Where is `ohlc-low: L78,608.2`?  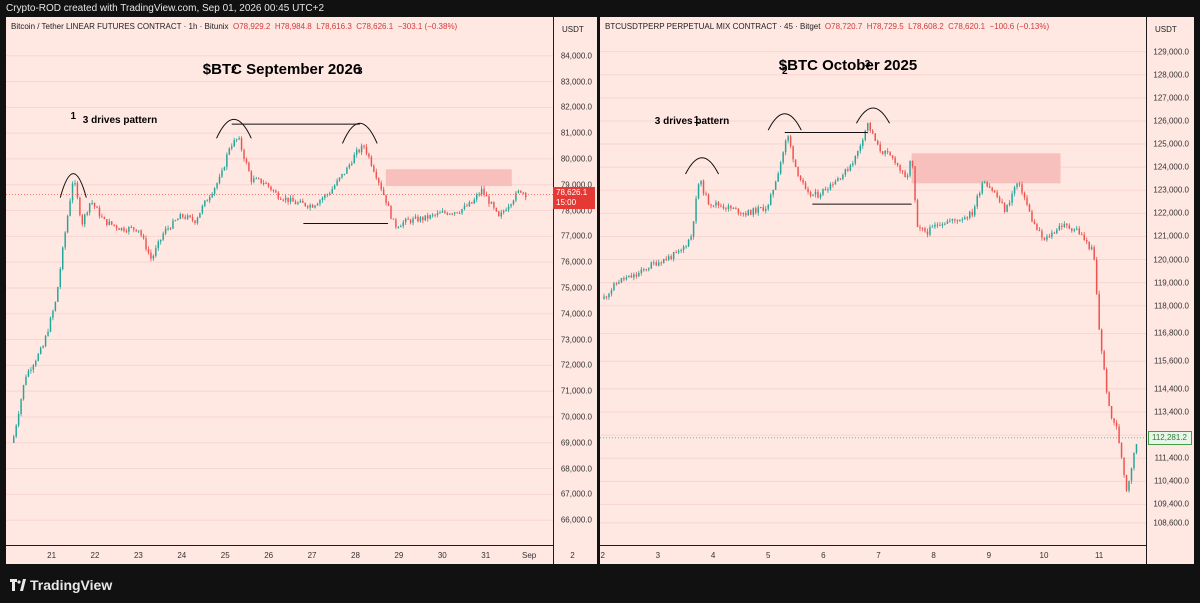 ohlc-low: L78,608.2 is located at coordinates (926, 26).